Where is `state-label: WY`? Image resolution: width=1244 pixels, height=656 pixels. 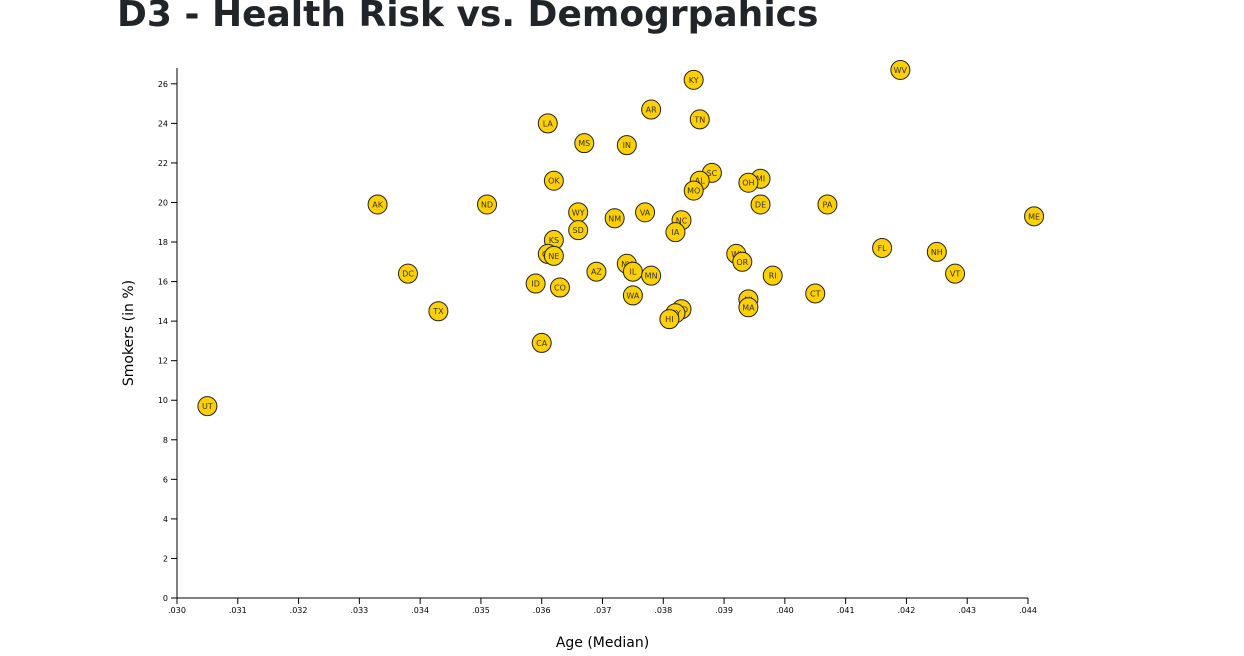
state-label: WY is located at coordinates (578, 212).